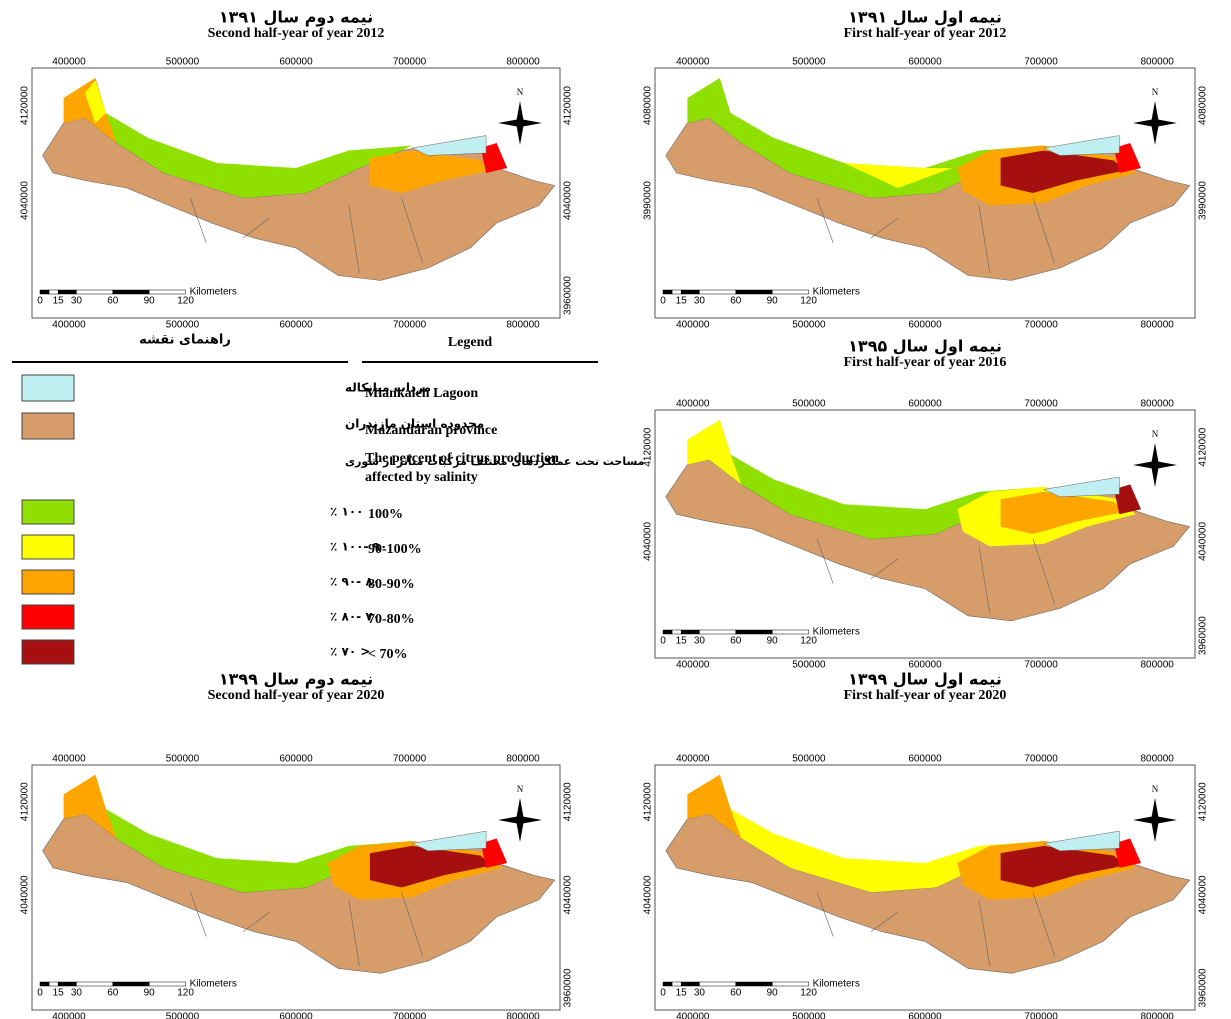 The height and width of the screenshot is (1019, 1231). What do you see at coordinates (421, 477) in the screenshot?
I see `legend-heading-en: affected by salinity` at bounding box center [421, 477].